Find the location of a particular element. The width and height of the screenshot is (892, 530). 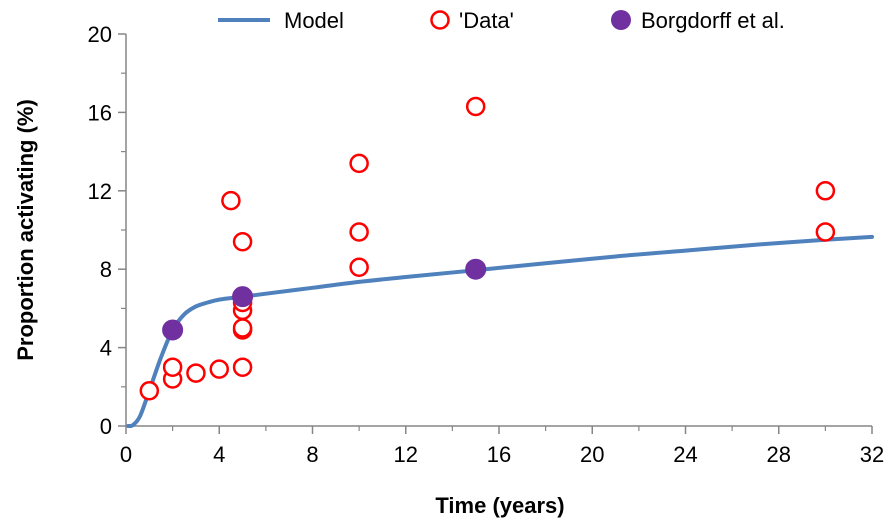

legend-item: Model is located at coordinates (281, 20).